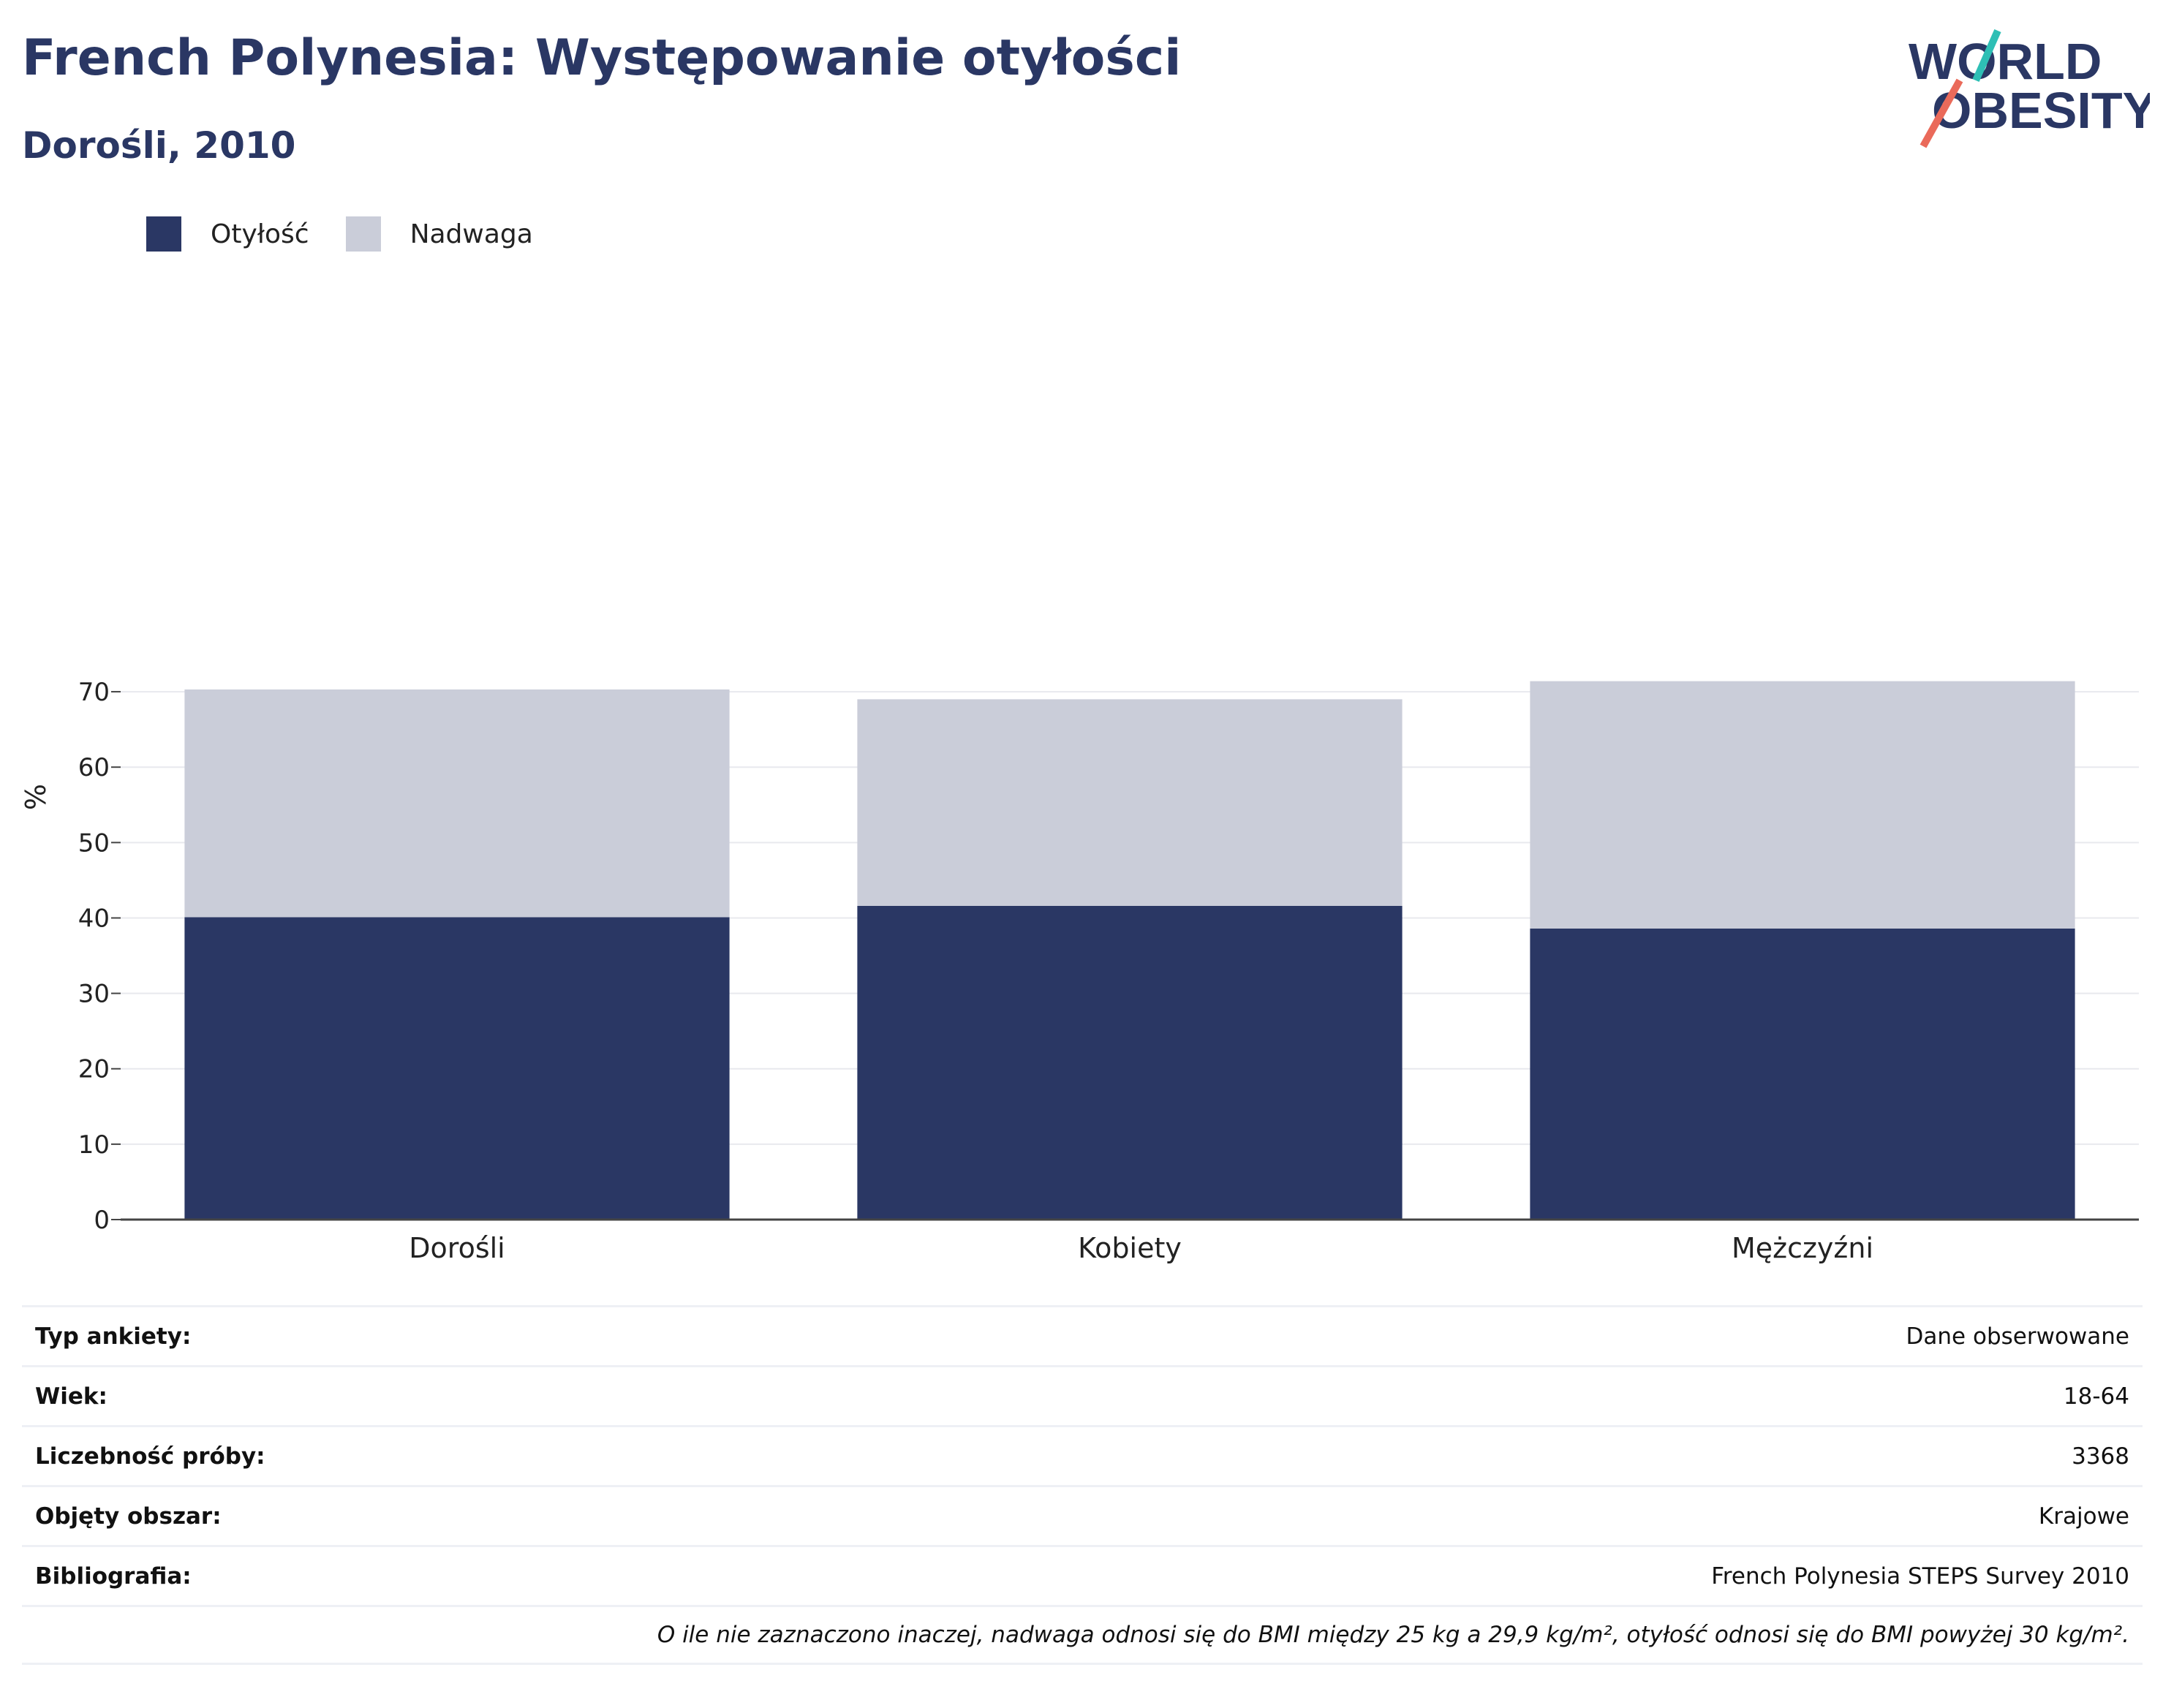  What do you see at coordinates (94, 994) in the screenshot?
I see `y-tick-label: 30` at bounding box center [94, 994].